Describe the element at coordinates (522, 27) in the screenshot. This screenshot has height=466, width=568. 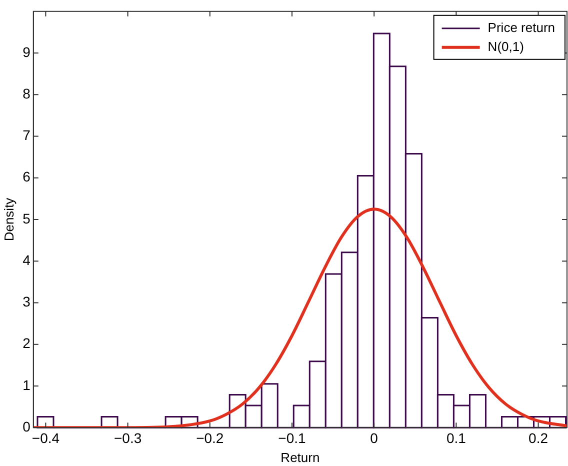
I see `legend-label: Price return` at that location.